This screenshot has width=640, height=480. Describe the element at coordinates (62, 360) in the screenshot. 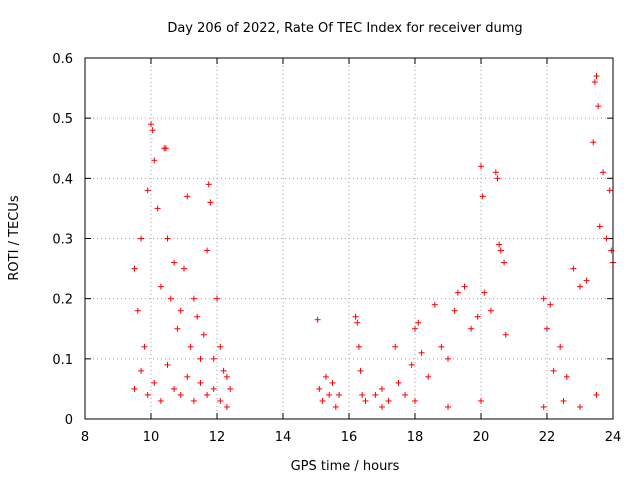

I see `y-tick-label: 0.1` at that location.